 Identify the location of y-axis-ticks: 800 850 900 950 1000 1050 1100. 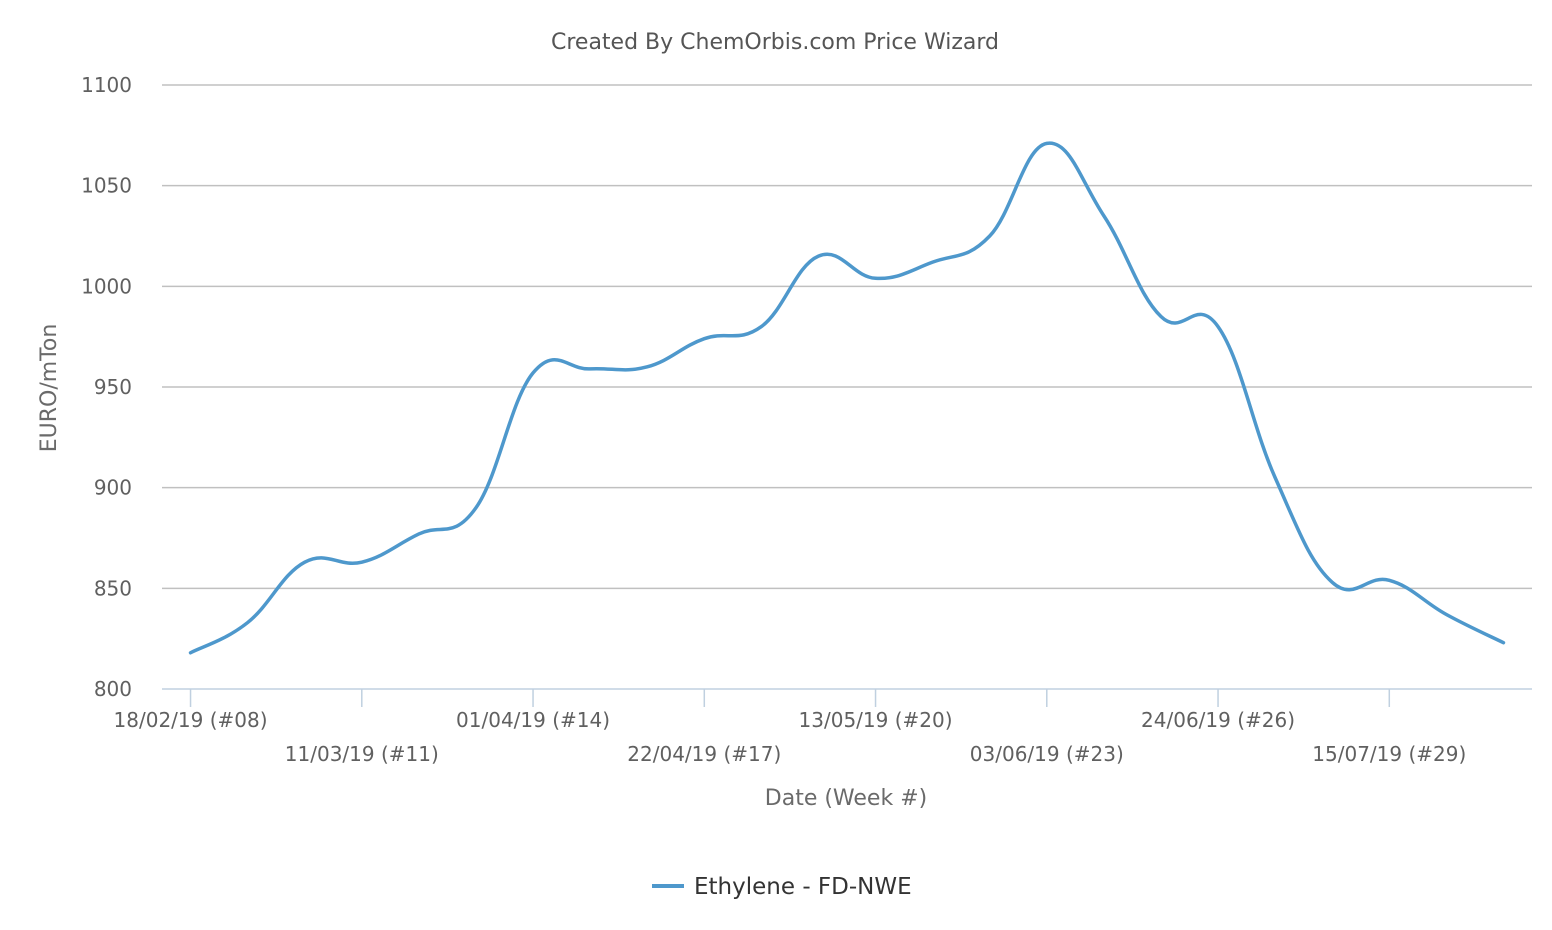
(106, 387).